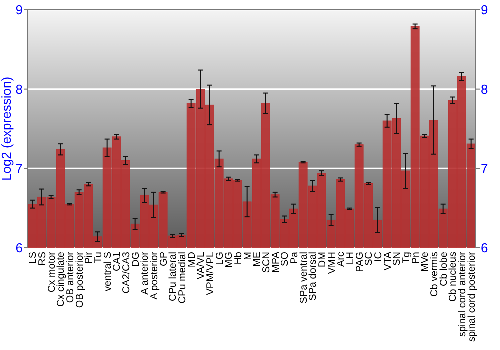  I want to click on x-tick-label: A posterior, so click(155, 275).